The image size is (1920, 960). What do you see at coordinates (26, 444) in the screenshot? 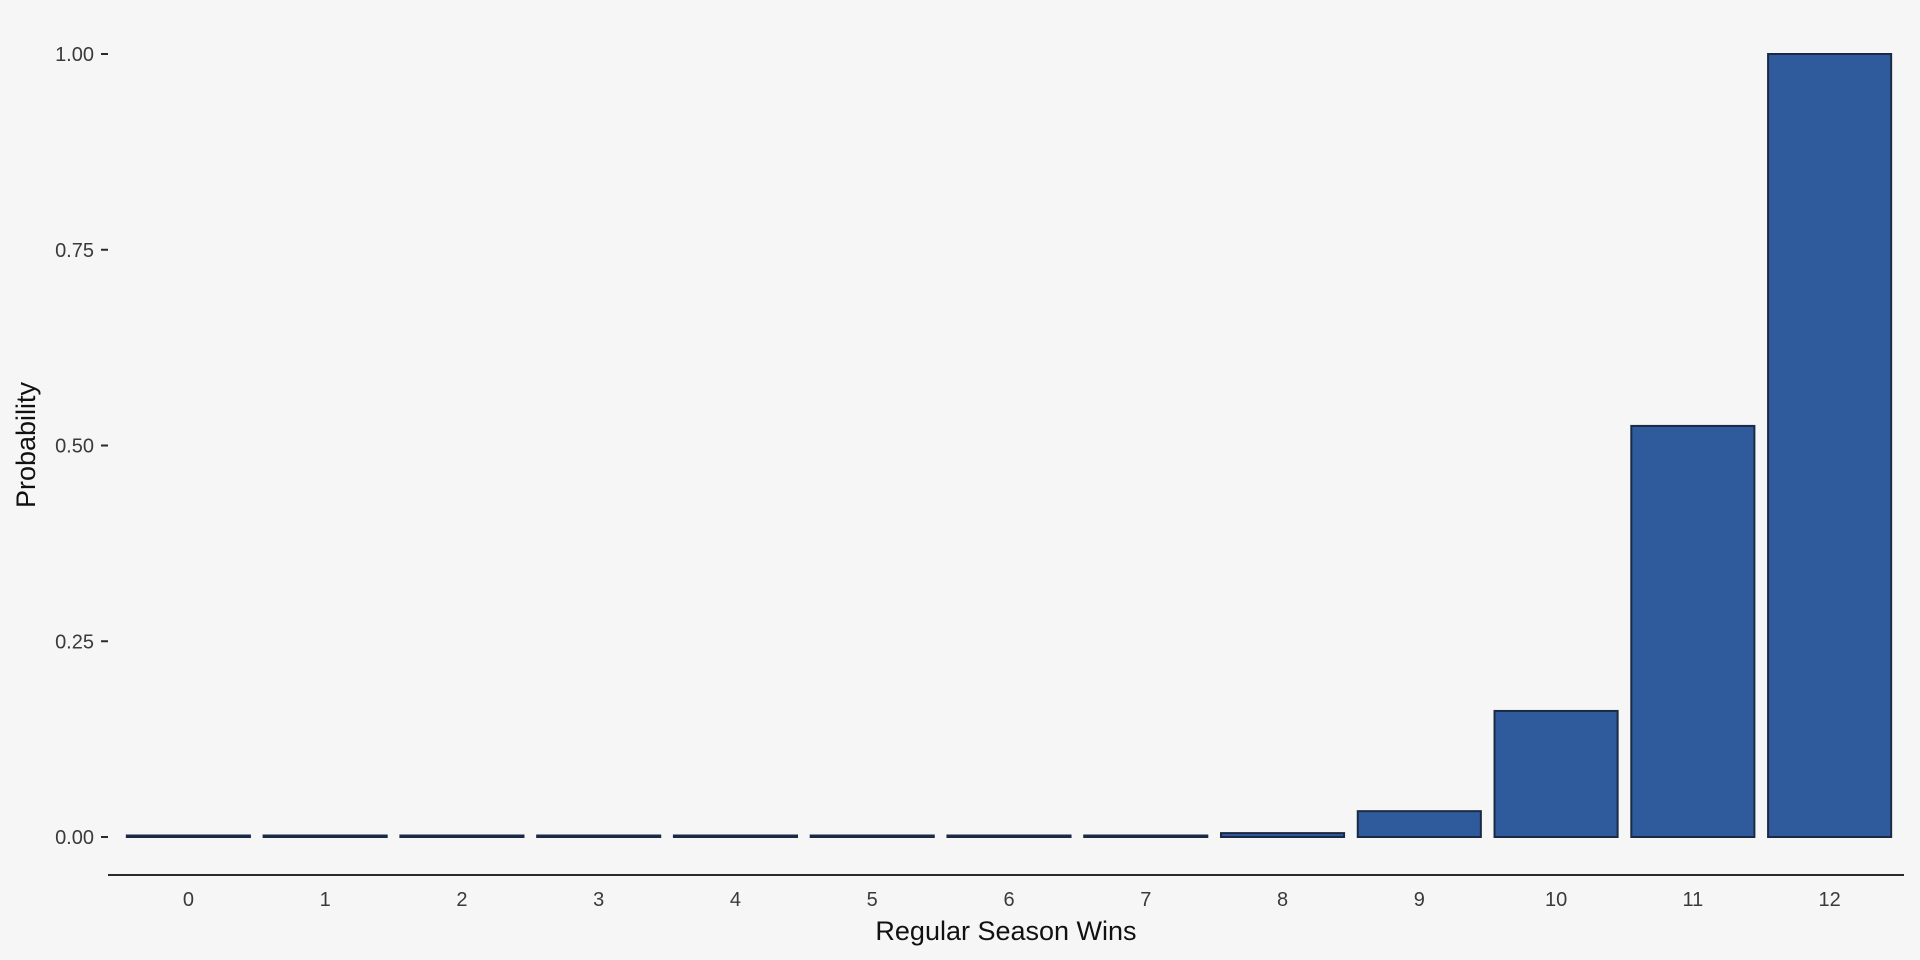
I see `y-axis-title: Probability` at bounding box center [26, 444].